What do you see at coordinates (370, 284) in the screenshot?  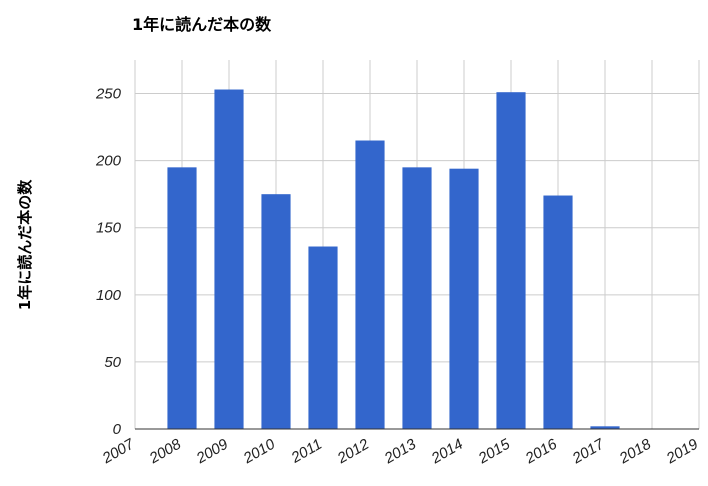 I see `bar-2012` at bounding box center [370, 284].